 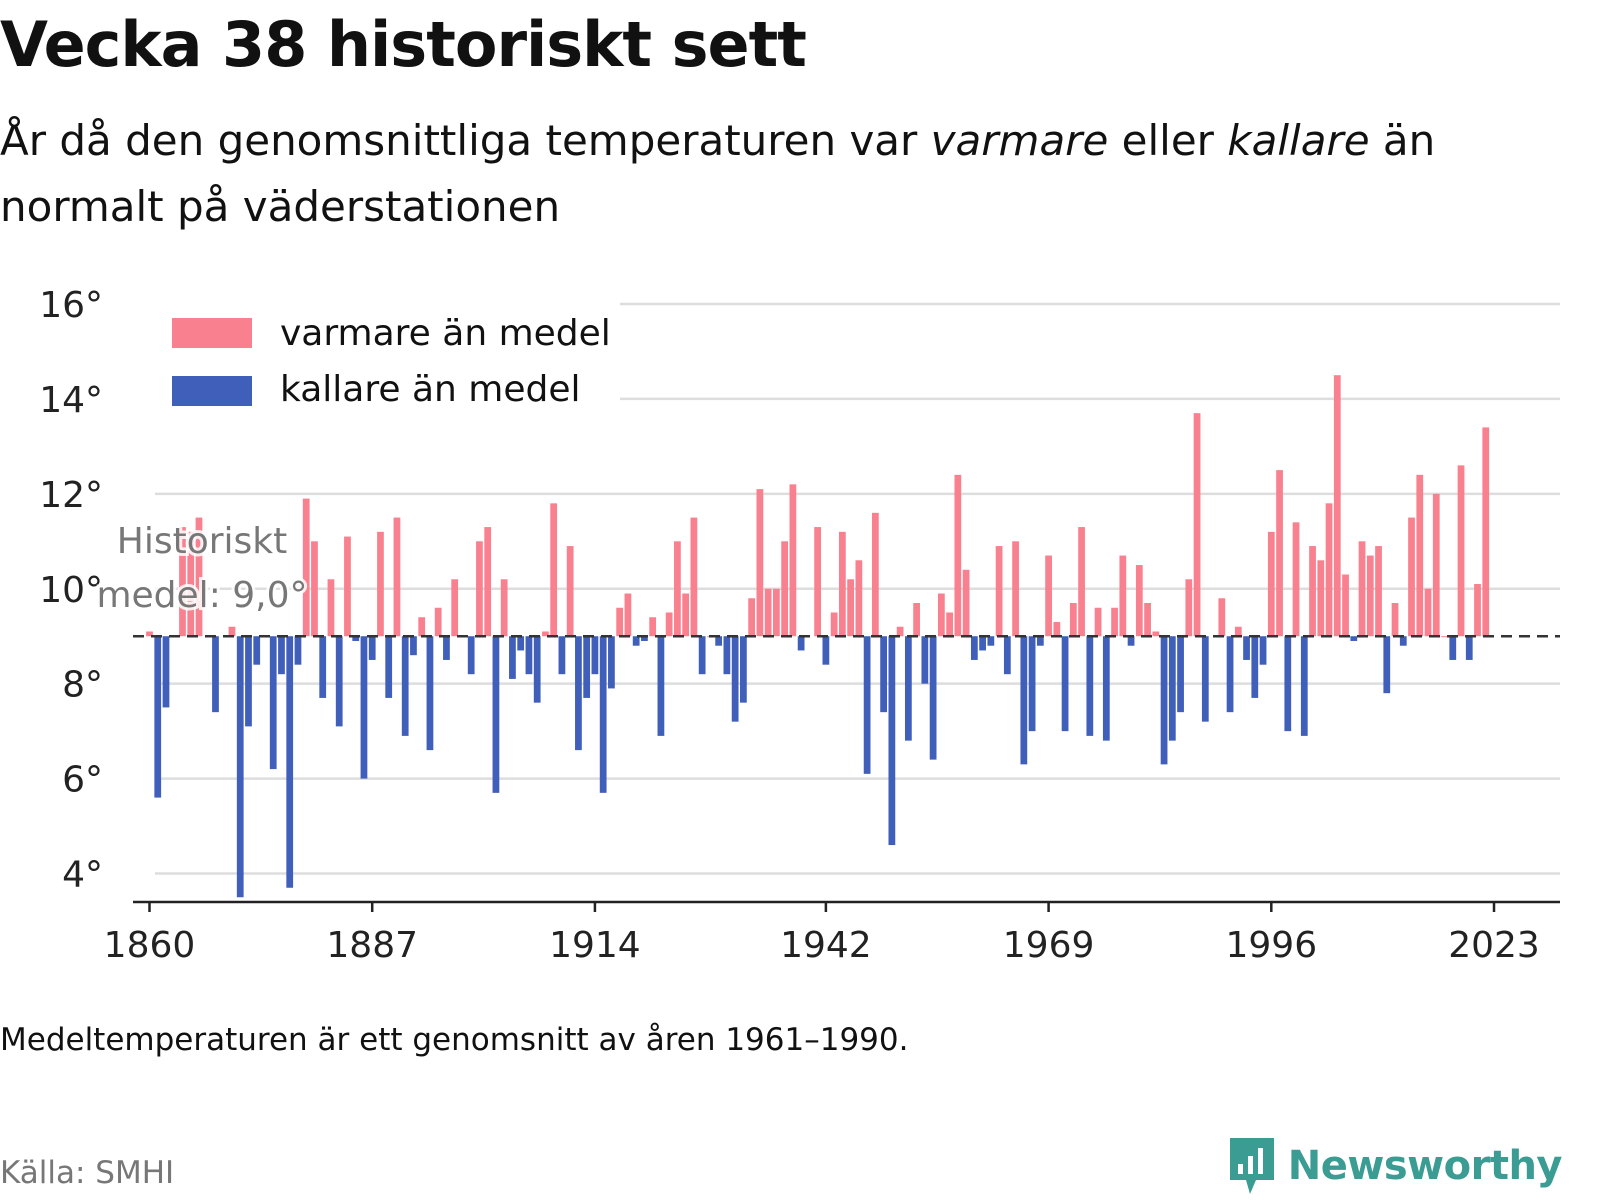 I want to click on legend: varmare än medel kallare än medel, so click(x=386, y=355).